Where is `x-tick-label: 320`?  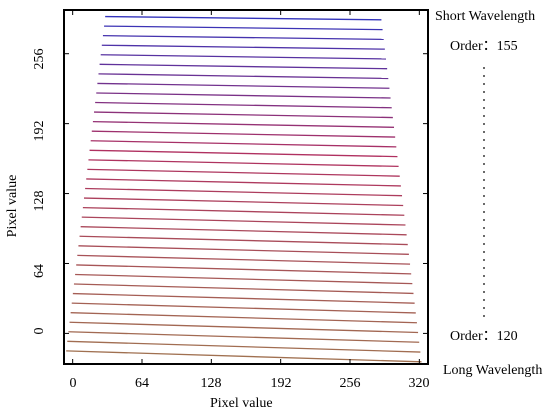
x-tick-label: 320 is located at coordinates (419, 383).